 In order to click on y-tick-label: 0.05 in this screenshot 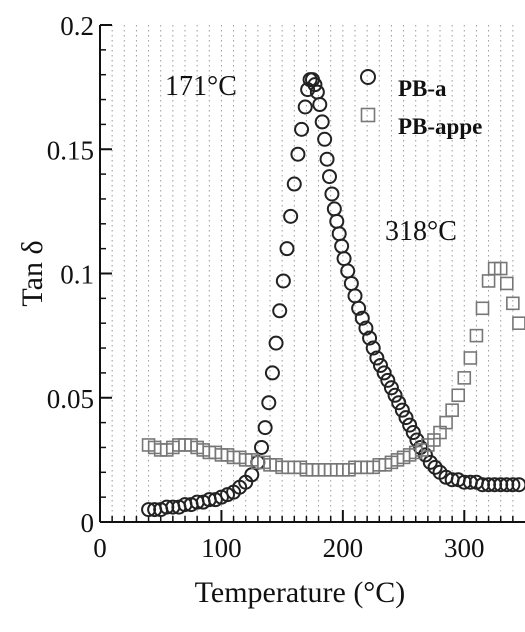, I will do `click(70, 399)`.